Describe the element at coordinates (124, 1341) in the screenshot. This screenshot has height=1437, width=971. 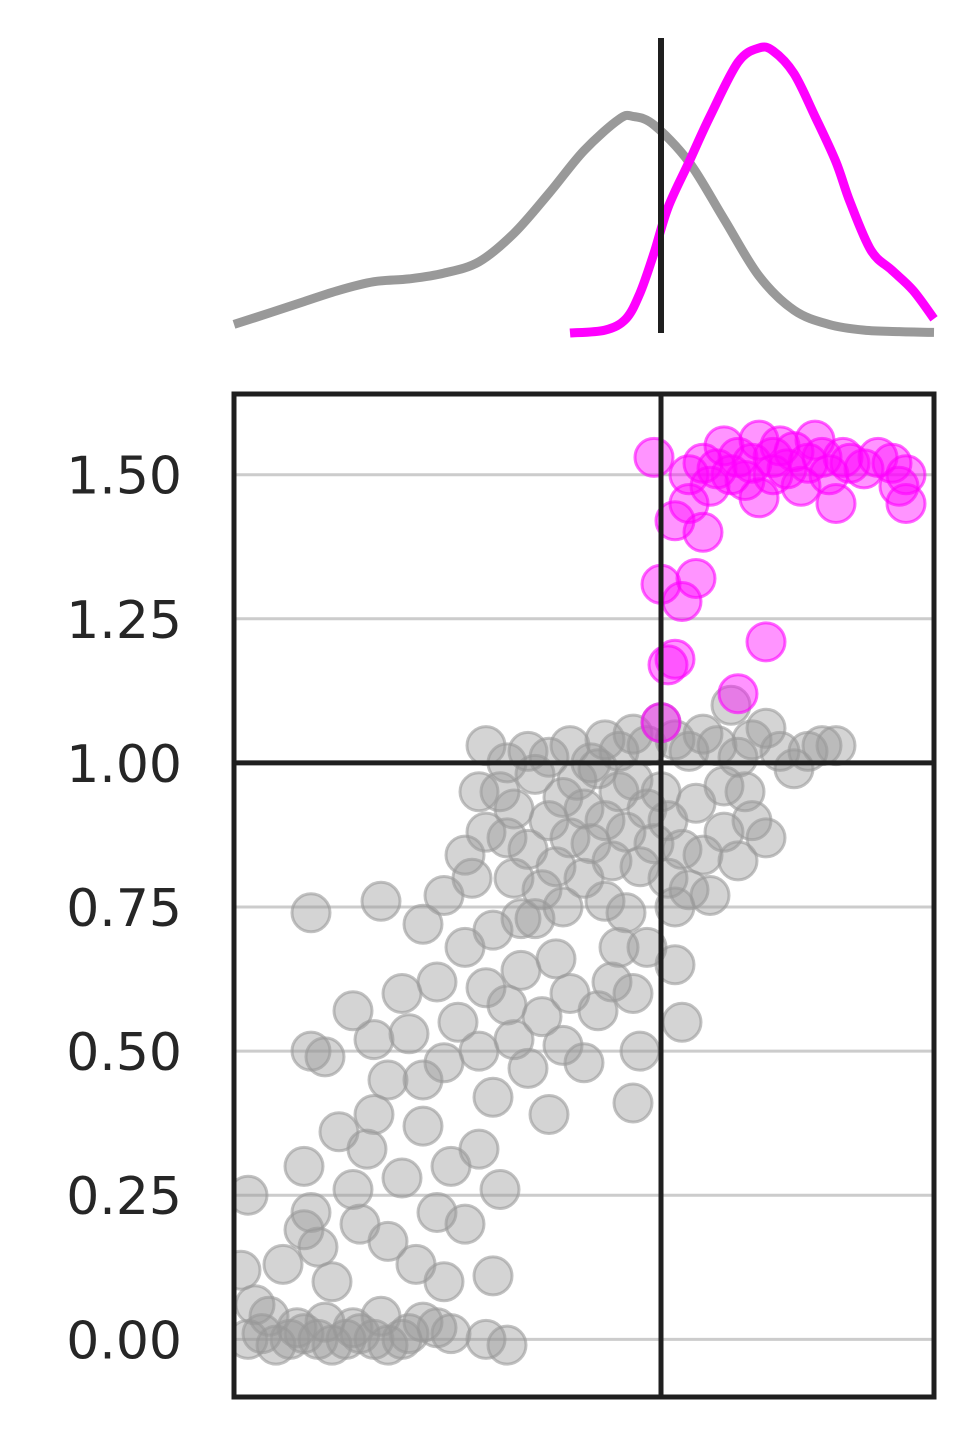
I see `y-tick-label: 0.00` at that location.